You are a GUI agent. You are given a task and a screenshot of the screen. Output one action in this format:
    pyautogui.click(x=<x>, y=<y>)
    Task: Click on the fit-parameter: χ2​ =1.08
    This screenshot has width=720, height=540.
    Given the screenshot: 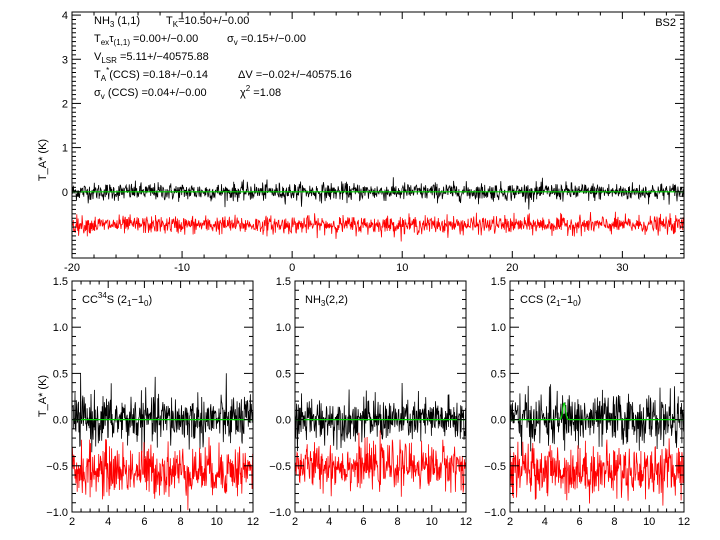 What is the action you would take?
    pyautogui.click(x=260, y=91)
    